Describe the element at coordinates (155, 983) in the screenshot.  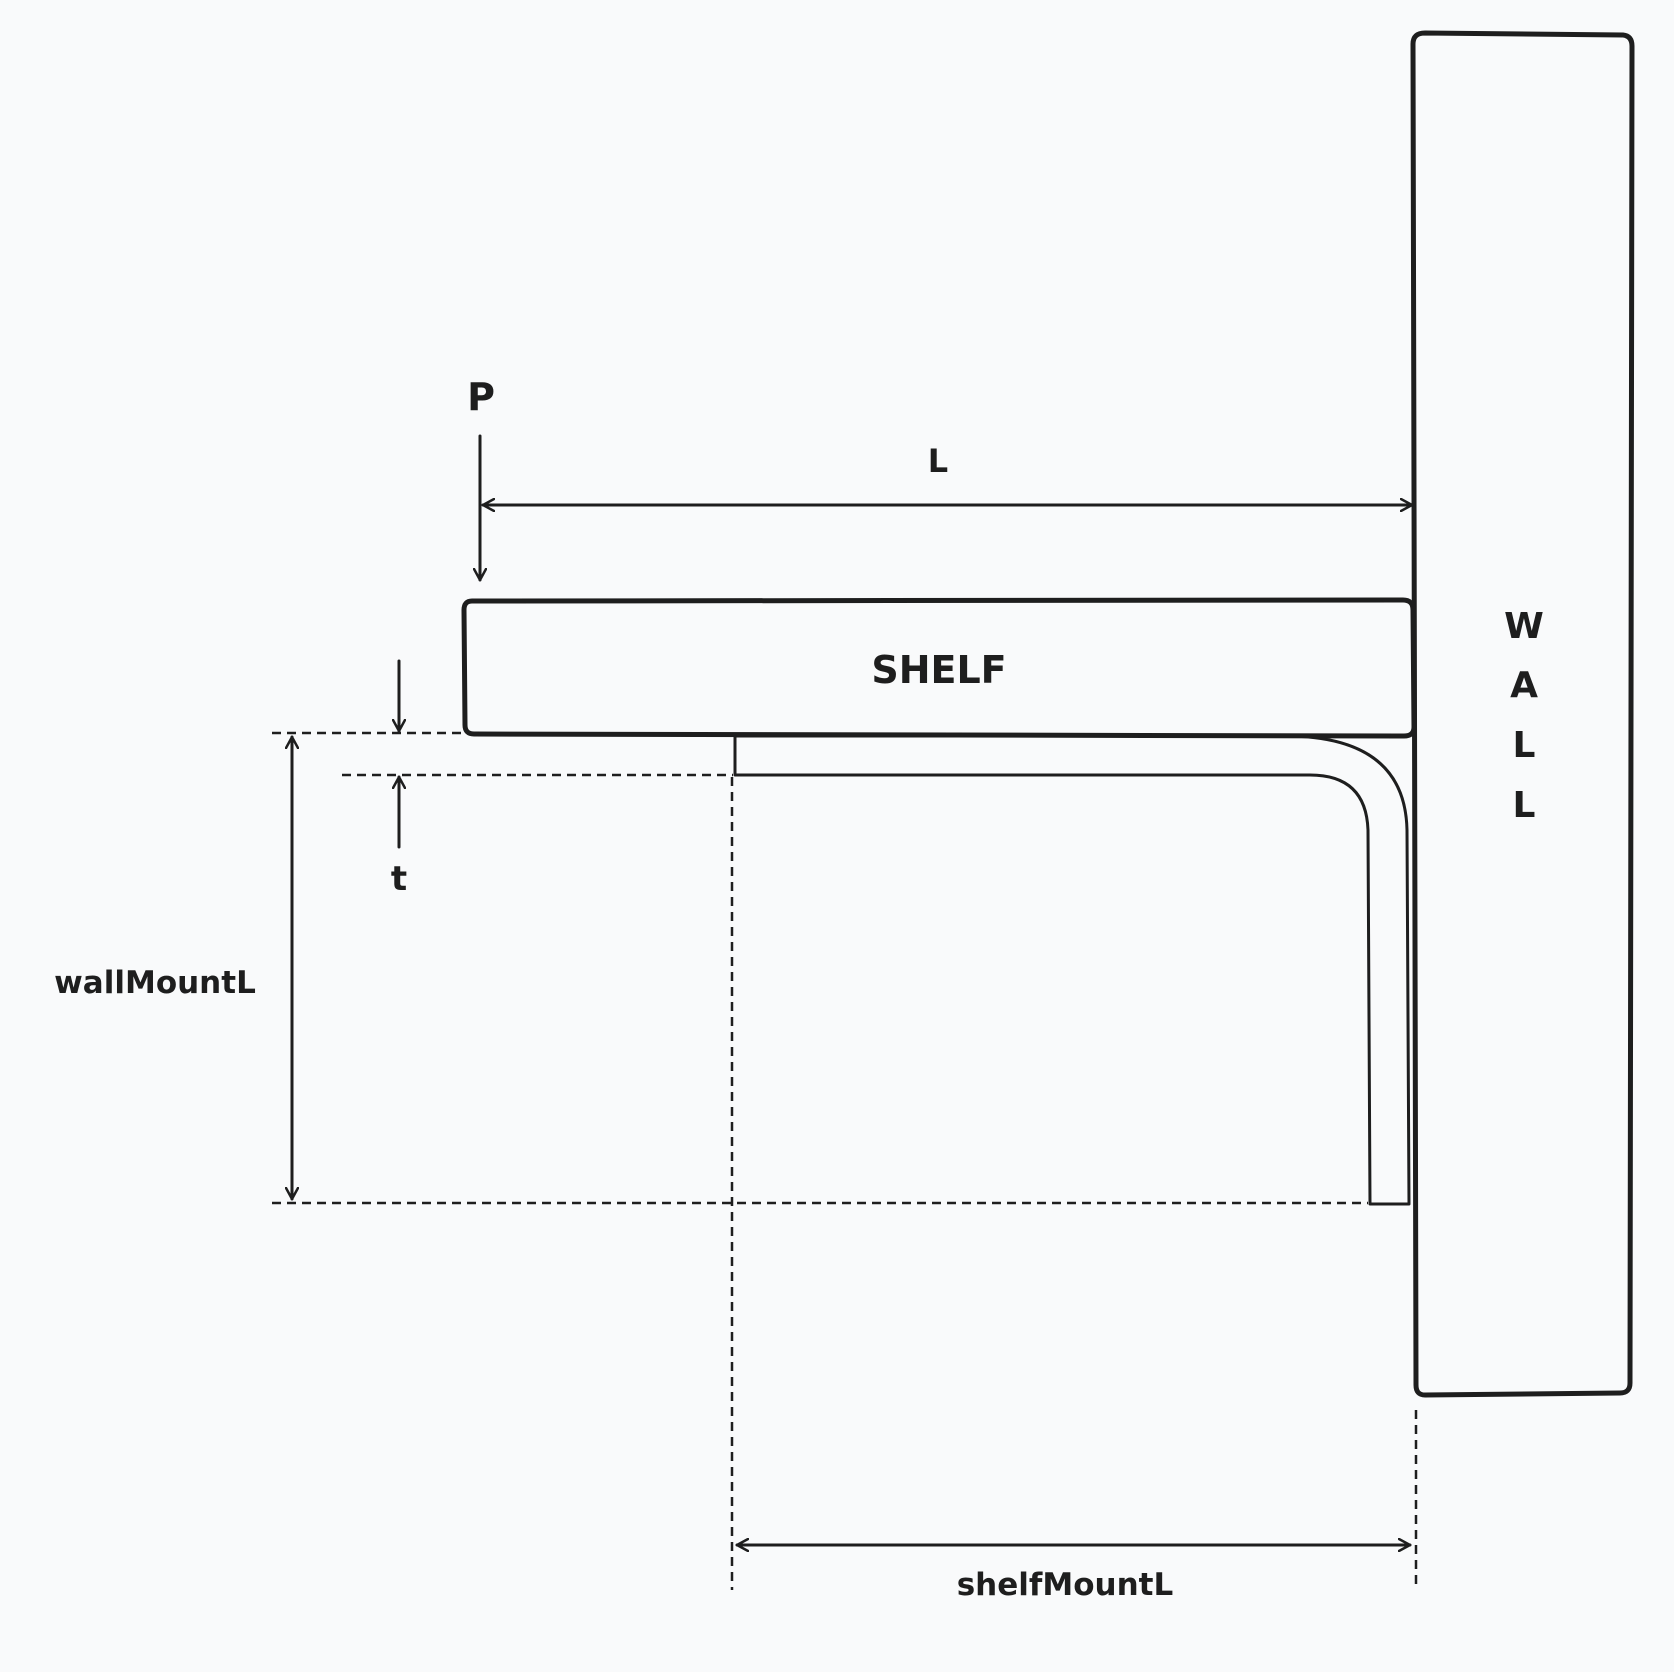
I see `wall-mount-length-label: wallMountL` at that location.